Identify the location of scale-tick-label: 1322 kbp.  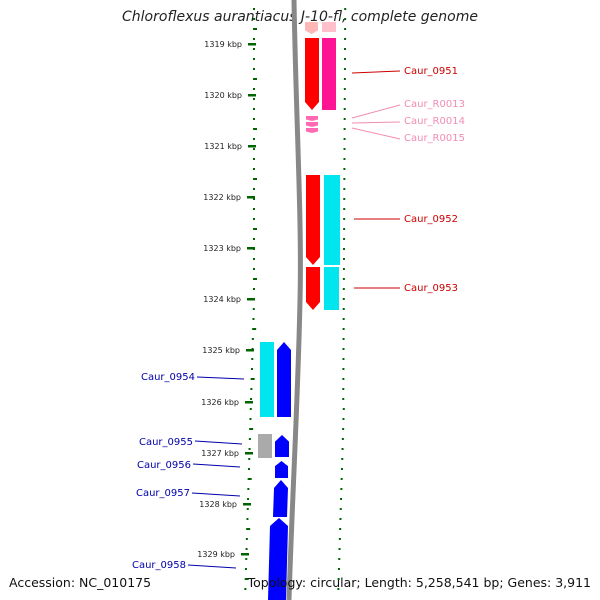
(222, 197).